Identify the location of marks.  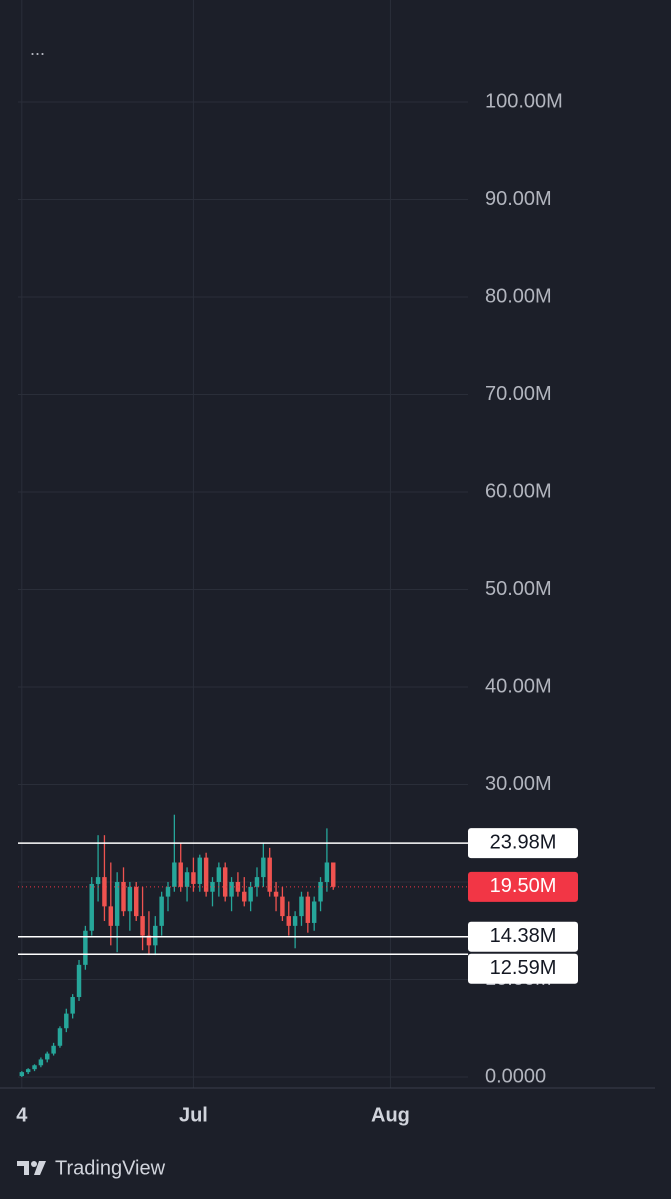
(177, 945).